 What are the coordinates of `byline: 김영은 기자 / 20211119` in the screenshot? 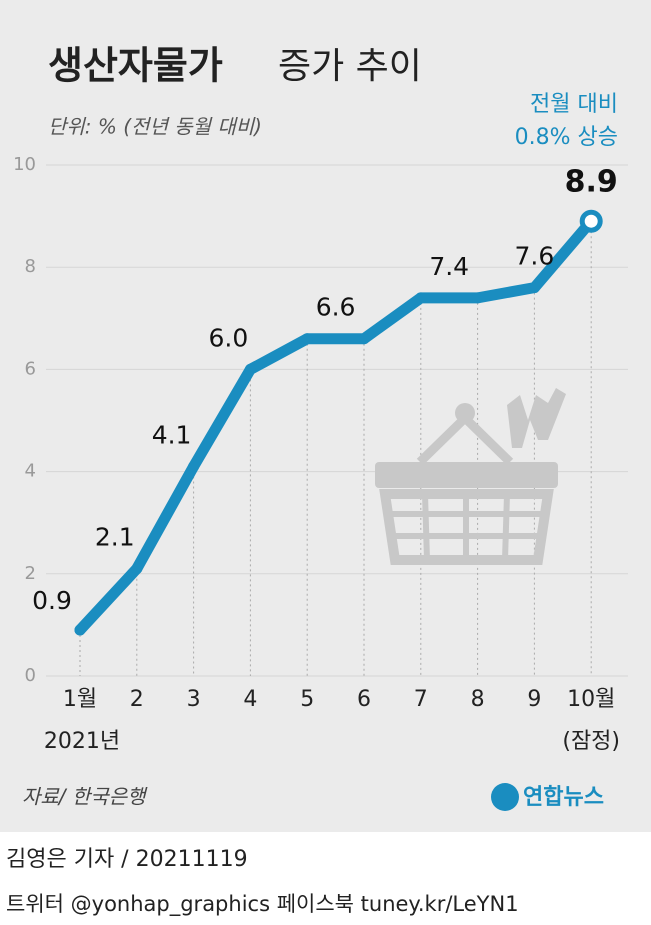 It's located at (127, 859).